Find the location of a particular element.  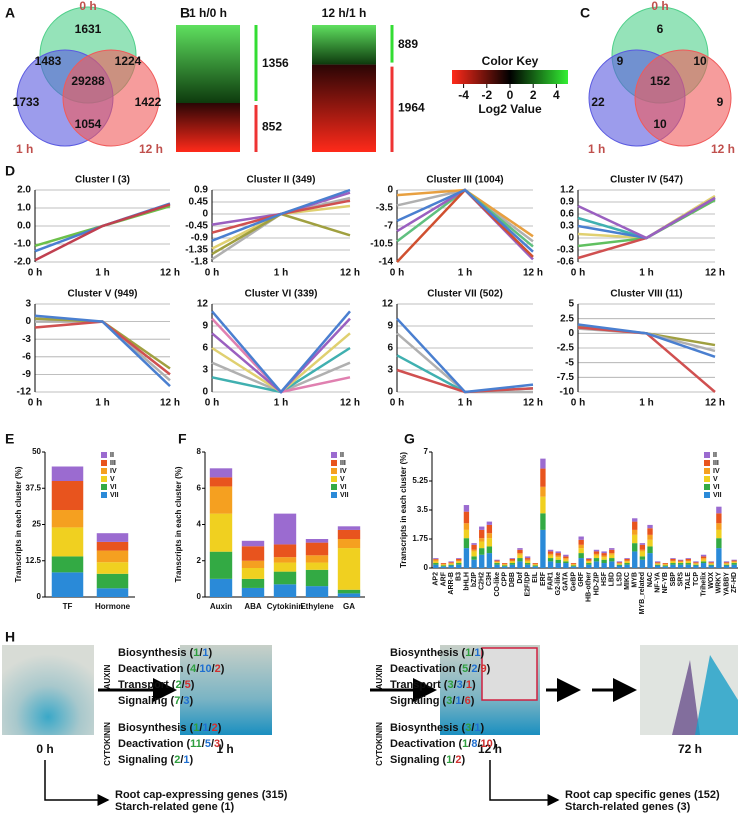

y-tick-label: 12 is located at coordinates (203, 304).